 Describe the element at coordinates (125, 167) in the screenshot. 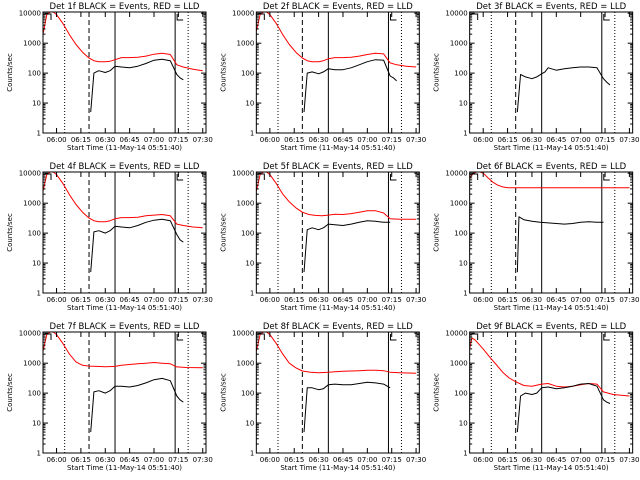

I see `chart-title: Det 4f BLACK = Events, RED = LLD` at that location.